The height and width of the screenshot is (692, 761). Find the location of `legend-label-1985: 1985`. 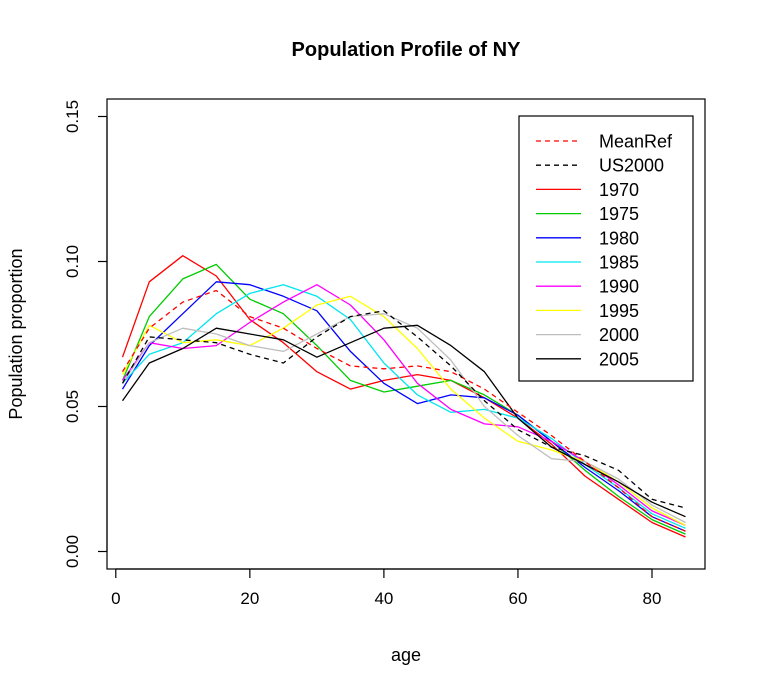

legend-label-1985: 1985 is located at coordinates (619, 263).